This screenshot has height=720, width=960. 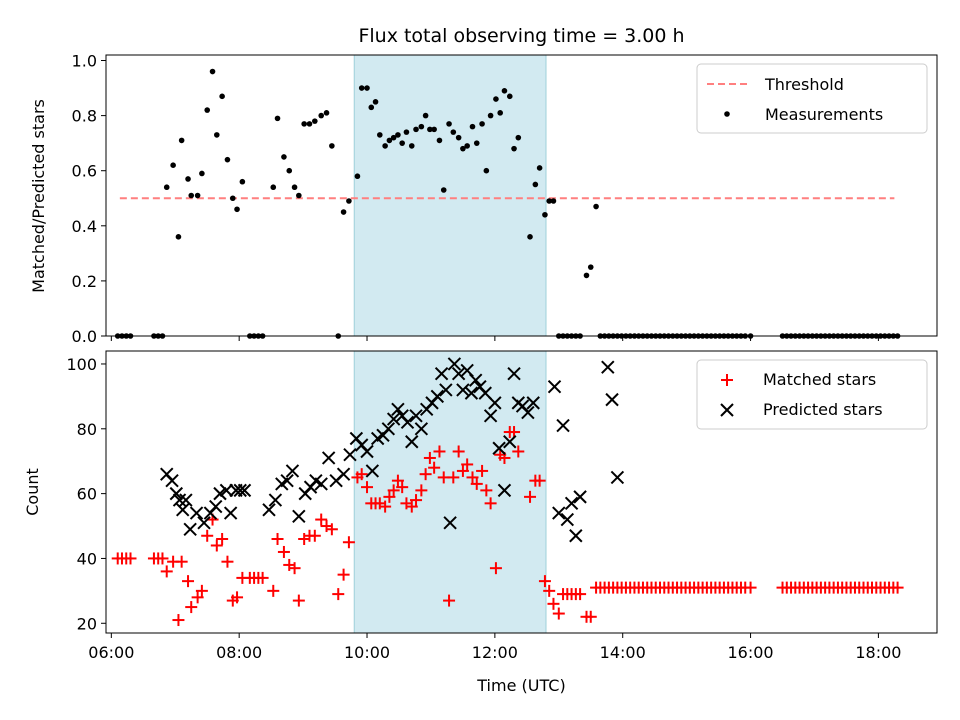 I want to click on legend-predicted-label: Predicted stars, so click(x=823, y=409).